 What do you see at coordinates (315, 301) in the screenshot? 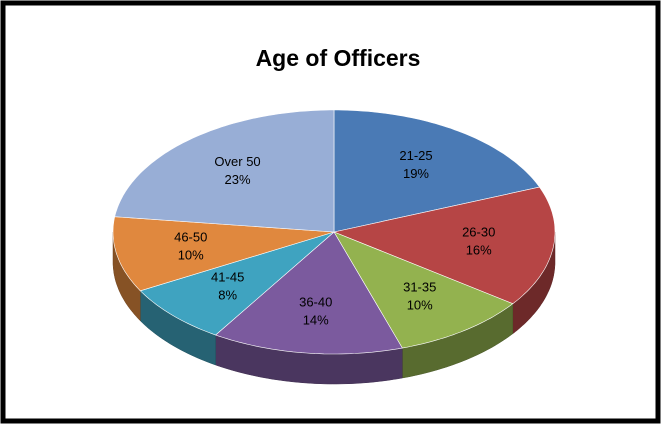
I see `slice-category-label: 36-40` at bounding box center [315, 301].